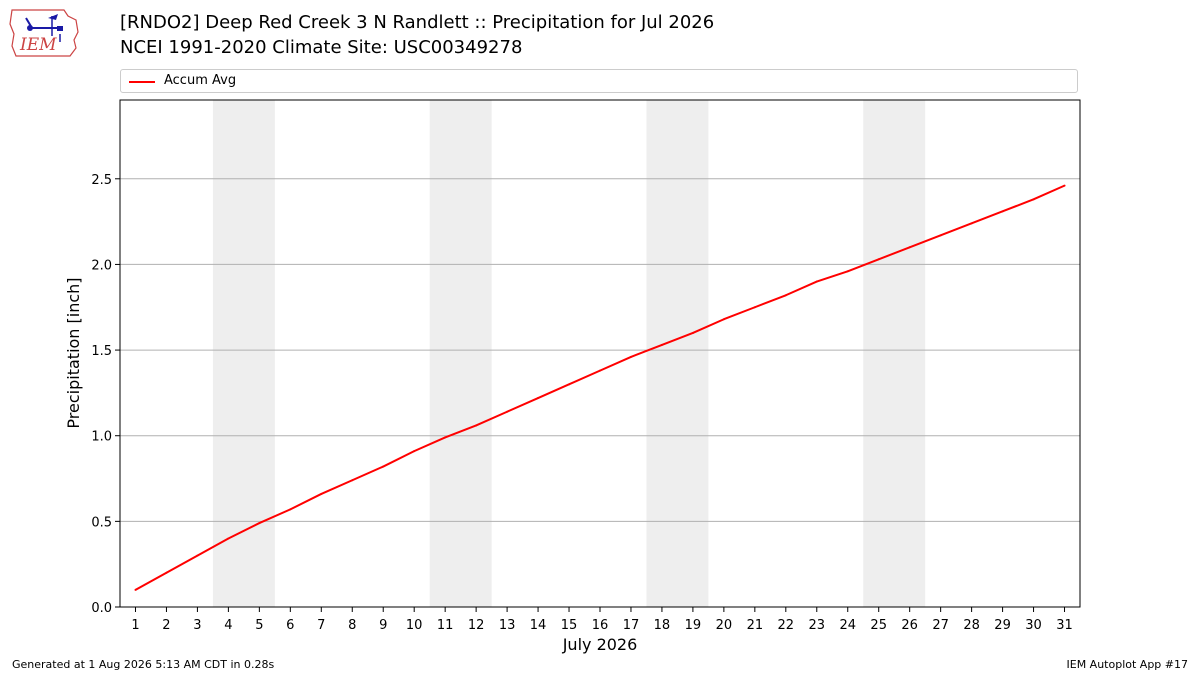  What do you see at coordinates (445, 625) in the screenshot?
I see `x-tick-label-11: 11` at bounding box center [445, 625].